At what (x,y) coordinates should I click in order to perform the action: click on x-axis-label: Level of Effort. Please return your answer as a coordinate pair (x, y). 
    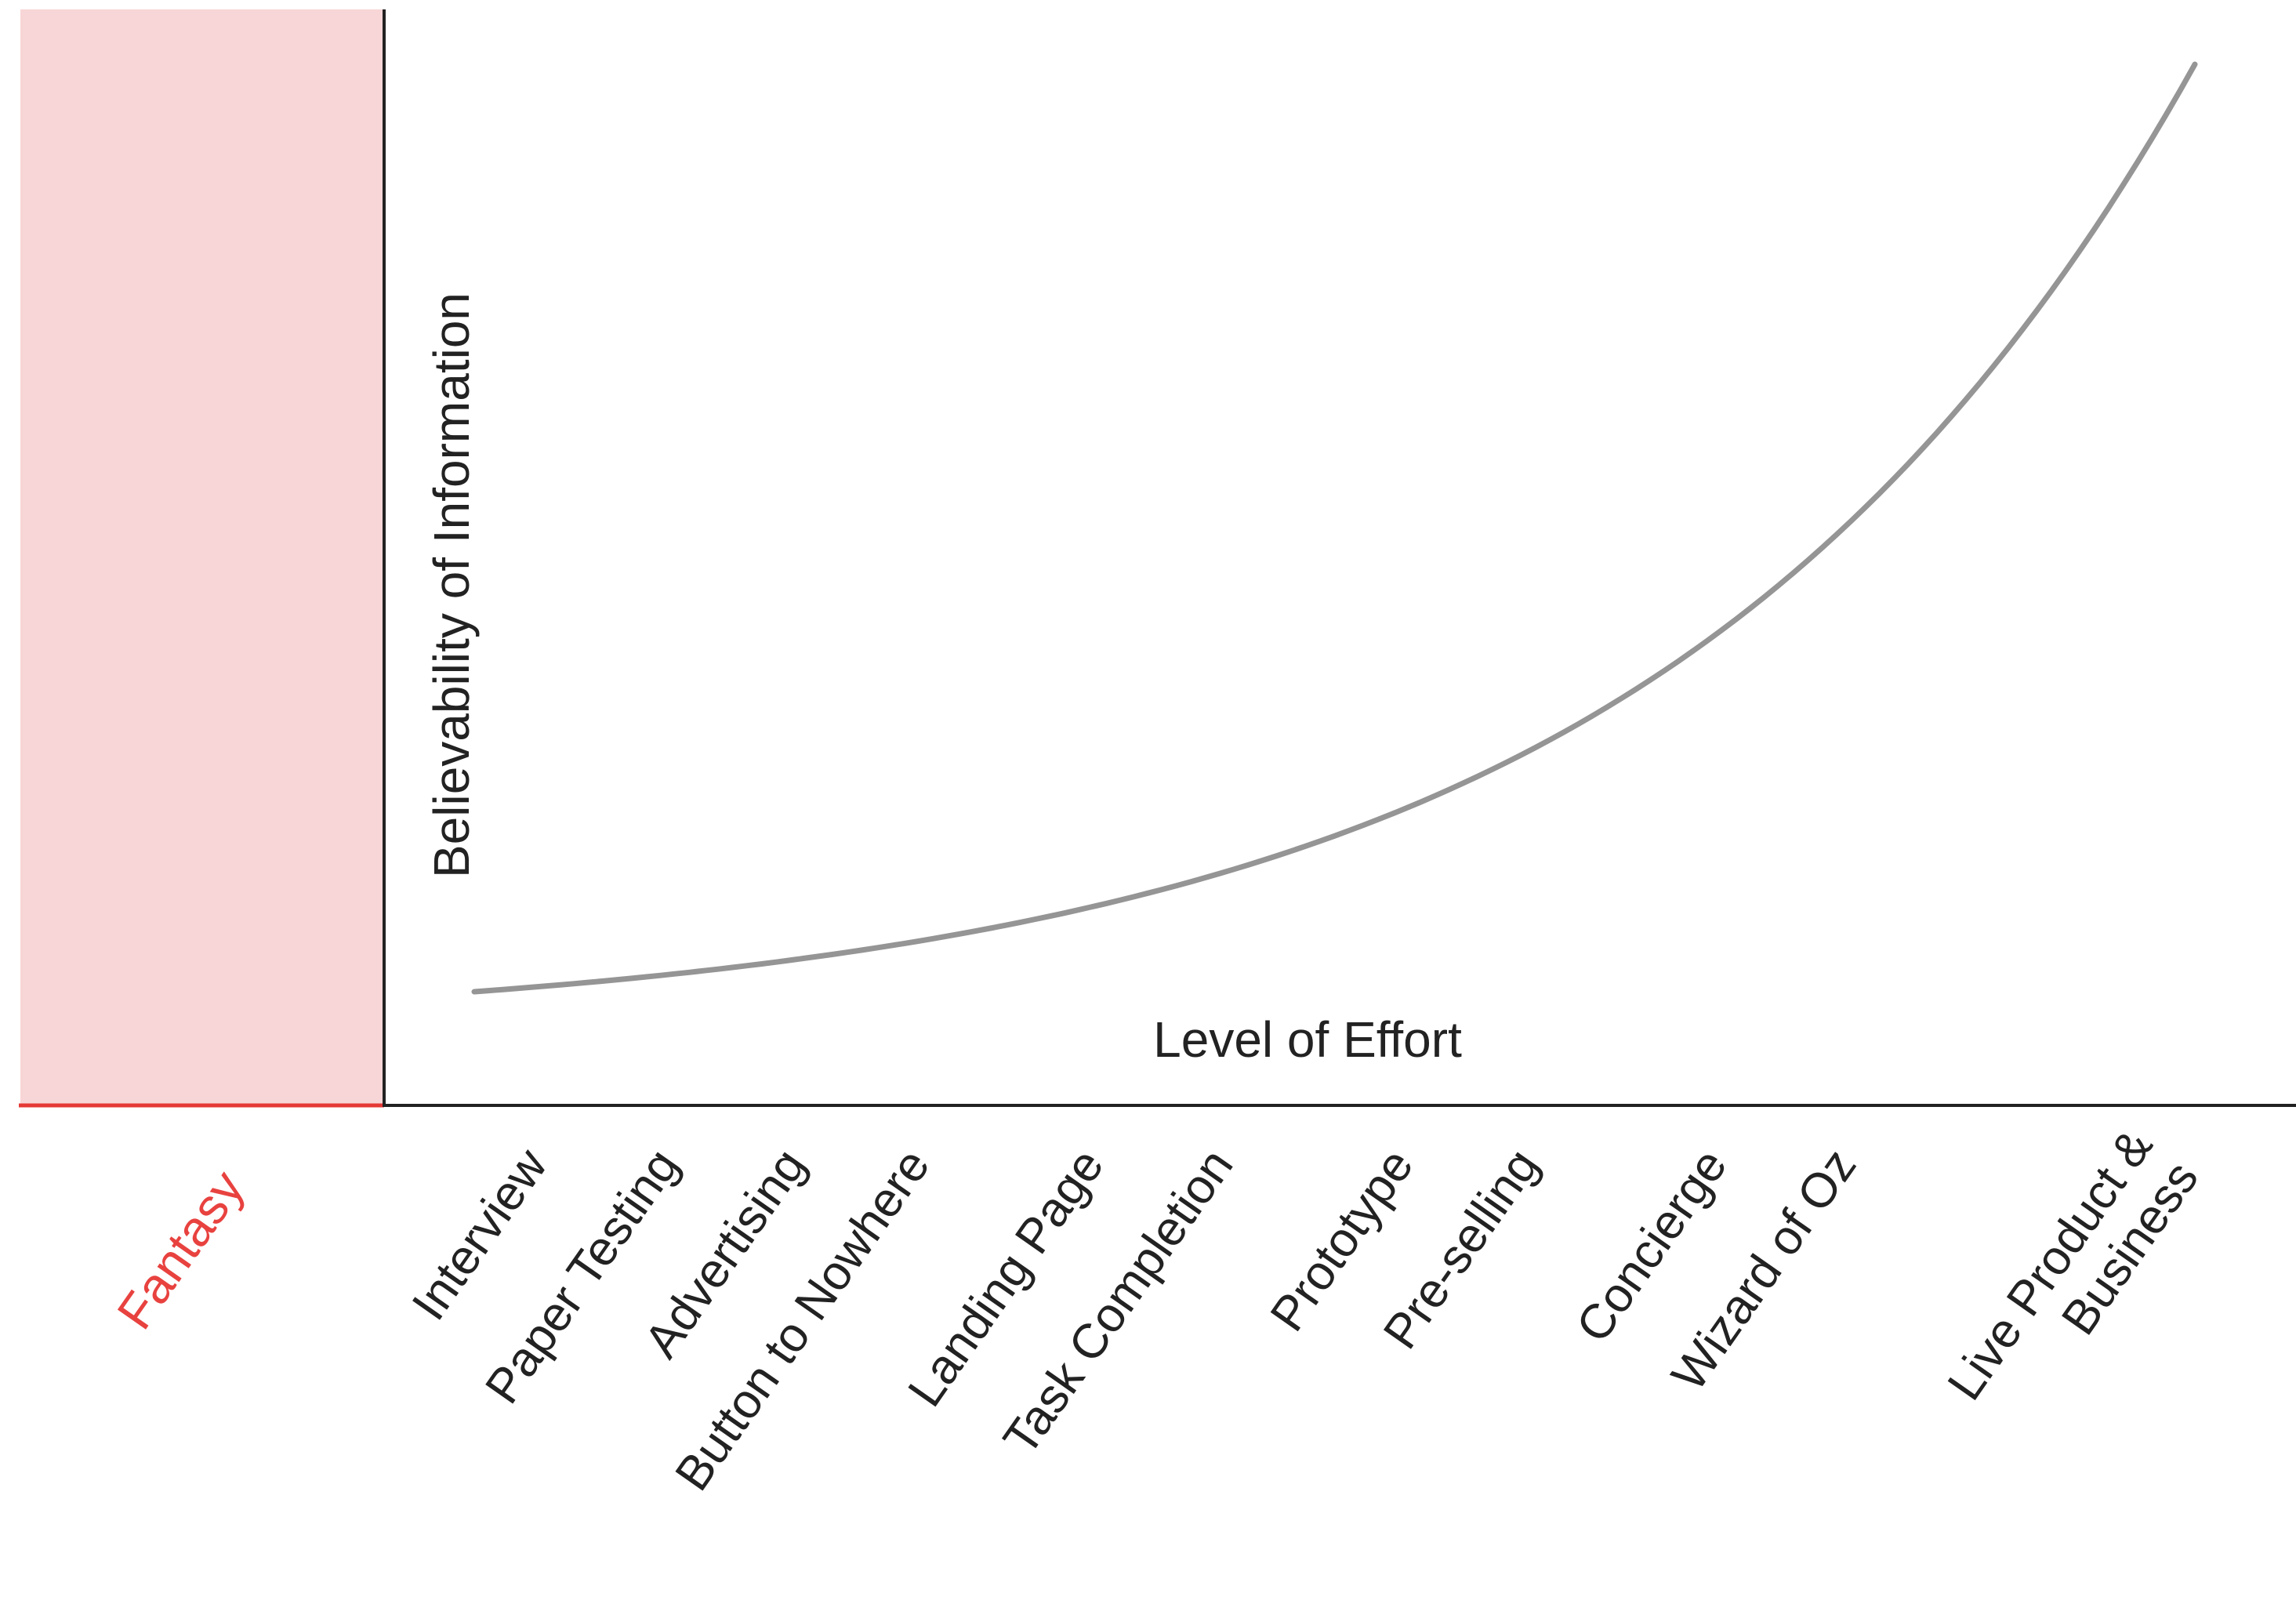
    Looking at the image, I should click on (1307, 1039).